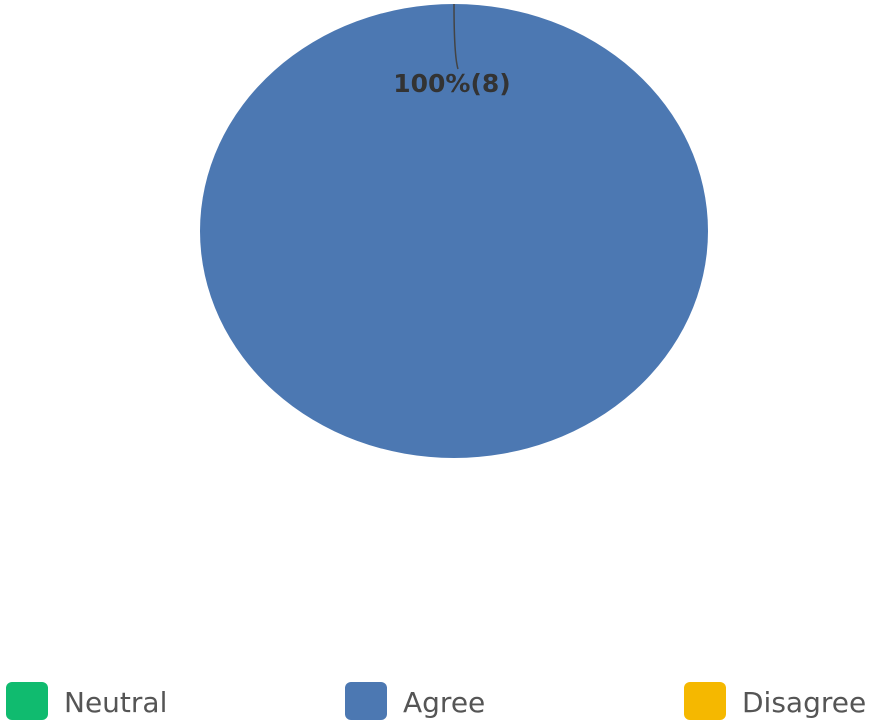  I want to click on legend-swatch-agree, so click(366, 701).